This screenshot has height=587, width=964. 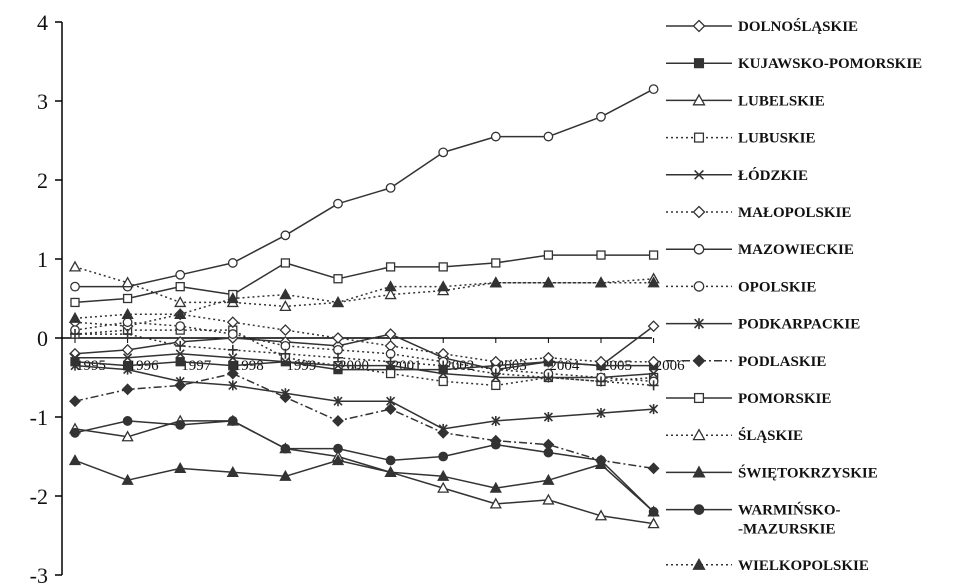 What do you see at coordinates (782, 362) in the screenshot?
I see `legend-label-line: PODLASKIE` at bounding box center [782, 362].